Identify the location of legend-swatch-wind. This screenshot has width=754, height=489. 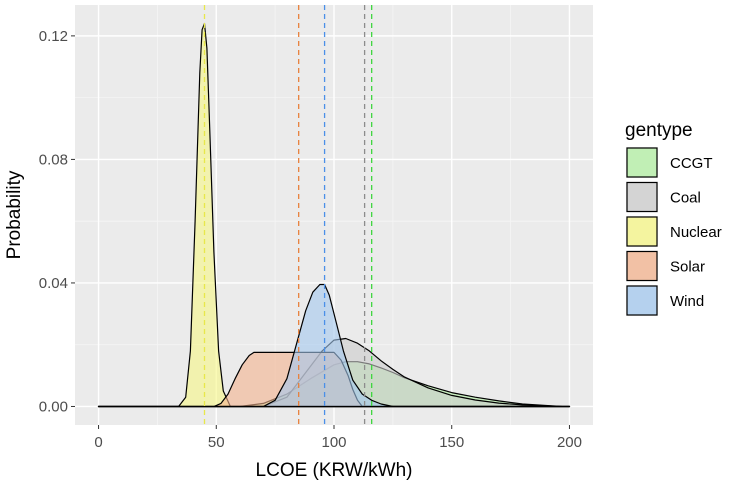
(642, 300).